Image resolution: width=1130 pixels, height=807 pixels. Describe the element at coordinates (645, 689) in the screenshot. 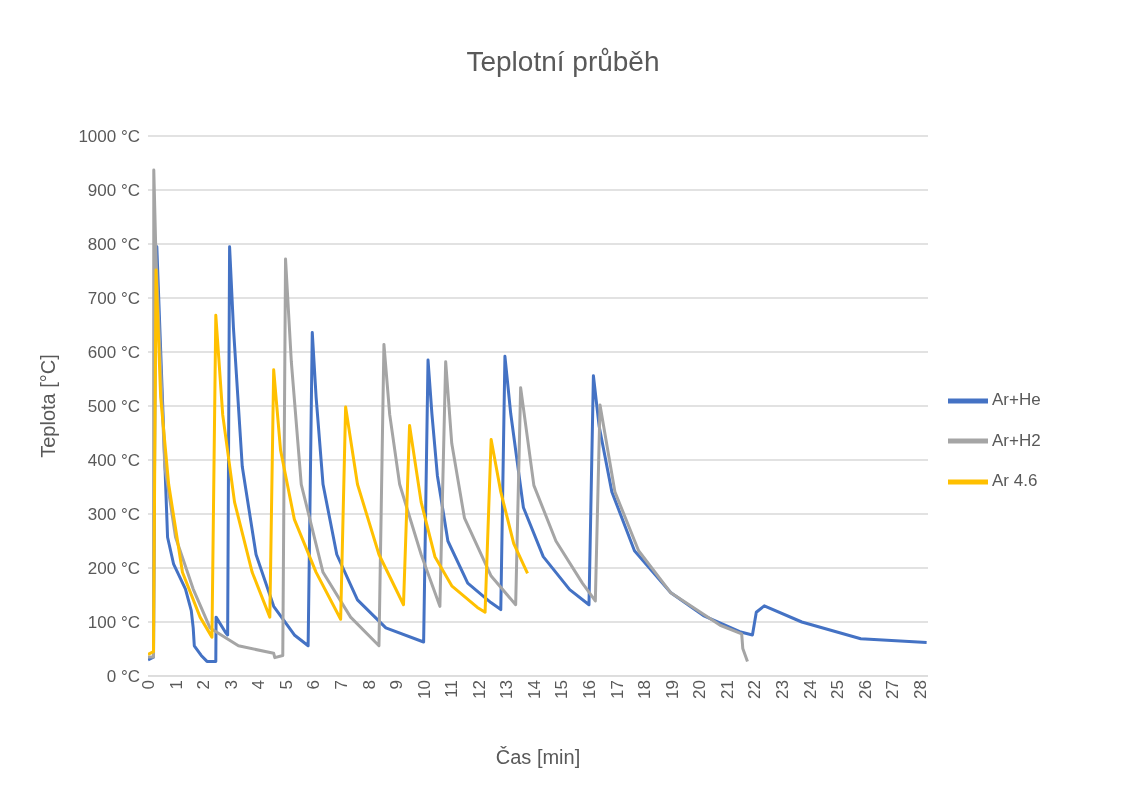

I see `x-tick-label: 18` at that location.